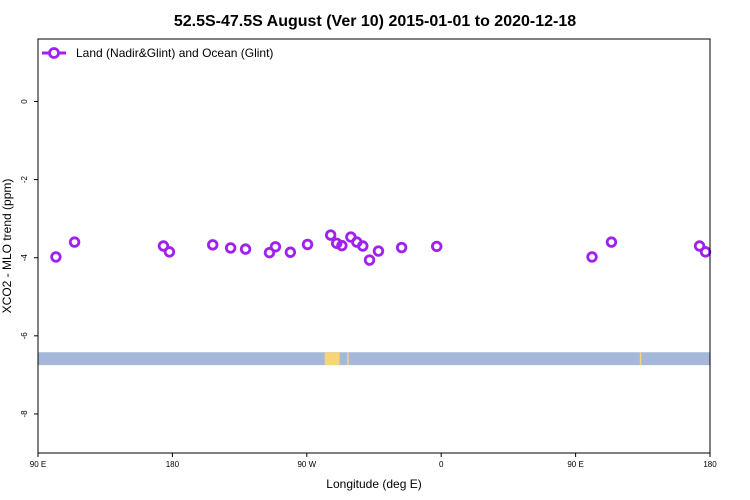  I want to click on y-tick-label: -8, so click(24, 414).